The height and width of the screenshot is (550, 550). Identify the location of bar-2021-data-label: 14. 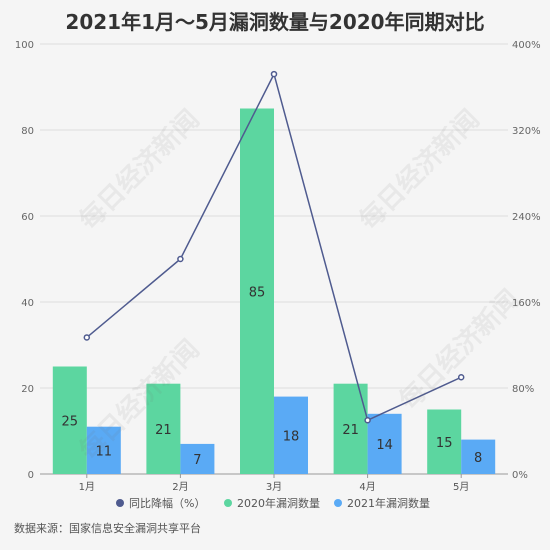
(384, 445).